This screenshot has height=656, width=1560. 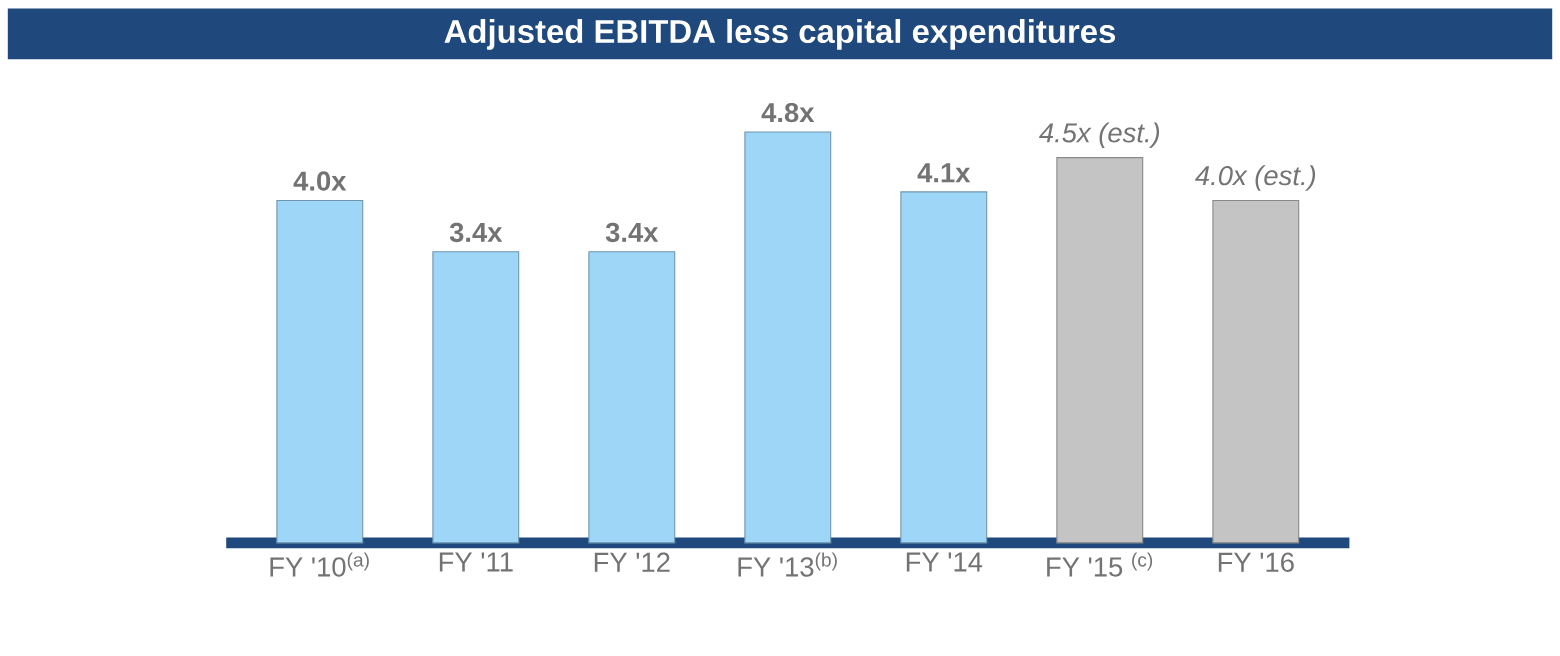 What do you see at coordinates (320, 181) in the screenshot?
I see `data-label: 4.0x` at bounding box center [320, 181].